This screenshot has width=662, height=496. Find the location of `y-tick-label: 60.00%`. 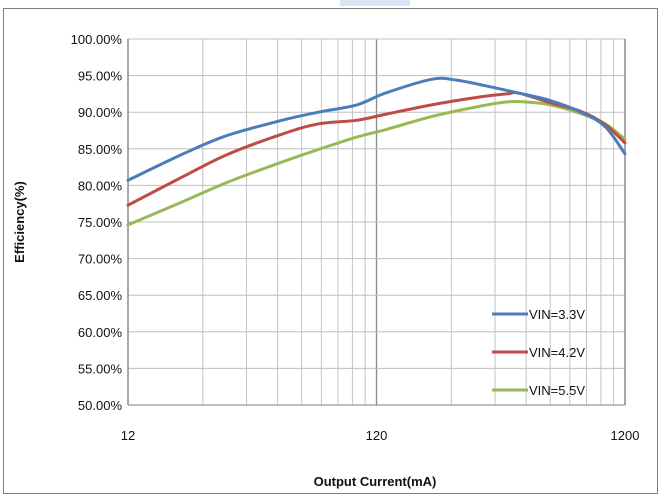

y-tick-label: 60.00% is located at coordinates (100, 332).